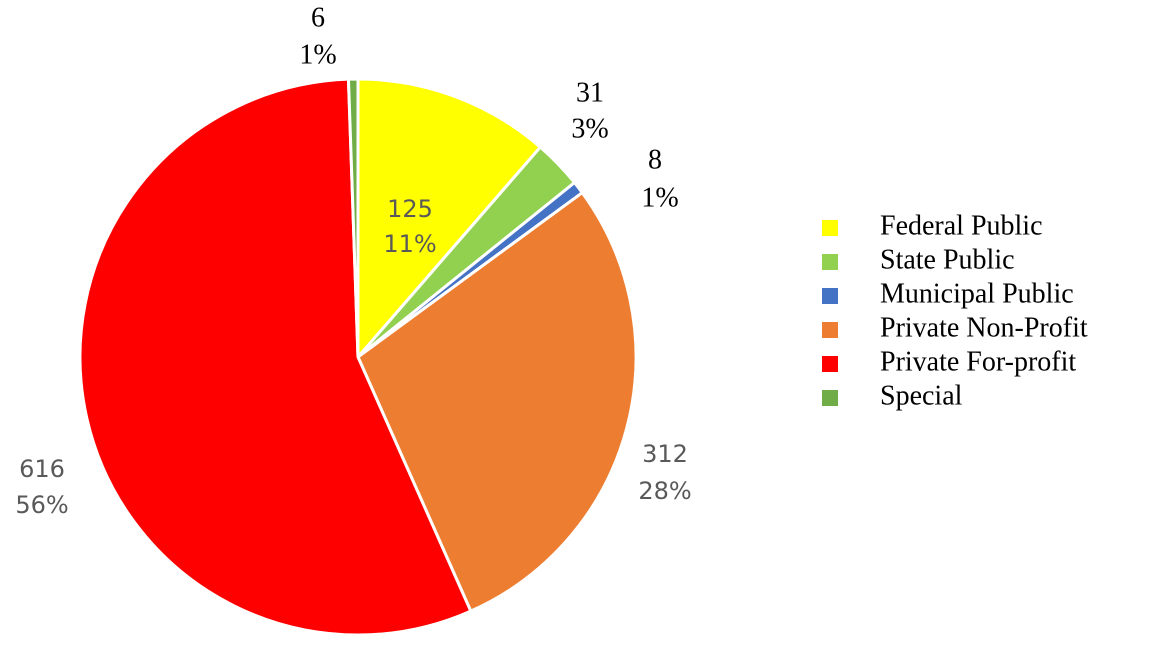 The image size is (1152, 650). Describe the element at coordinates (41, 505) in the screenshot. I see `percent-label: 56%` at that location.